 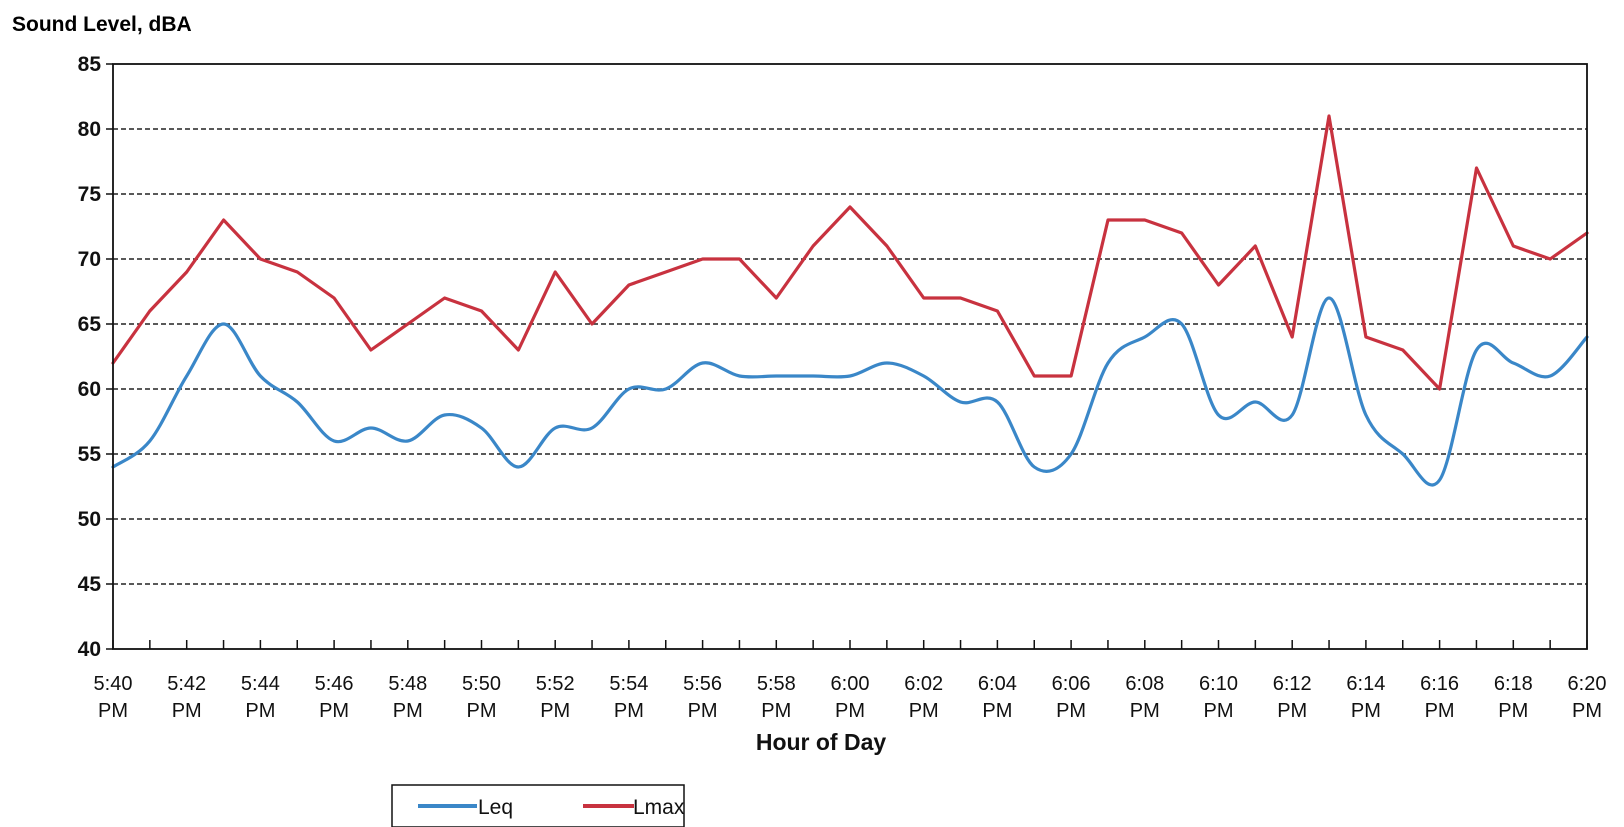 I want to click on x-tick-label-time: 6:06, so click(x=1071, y=684).